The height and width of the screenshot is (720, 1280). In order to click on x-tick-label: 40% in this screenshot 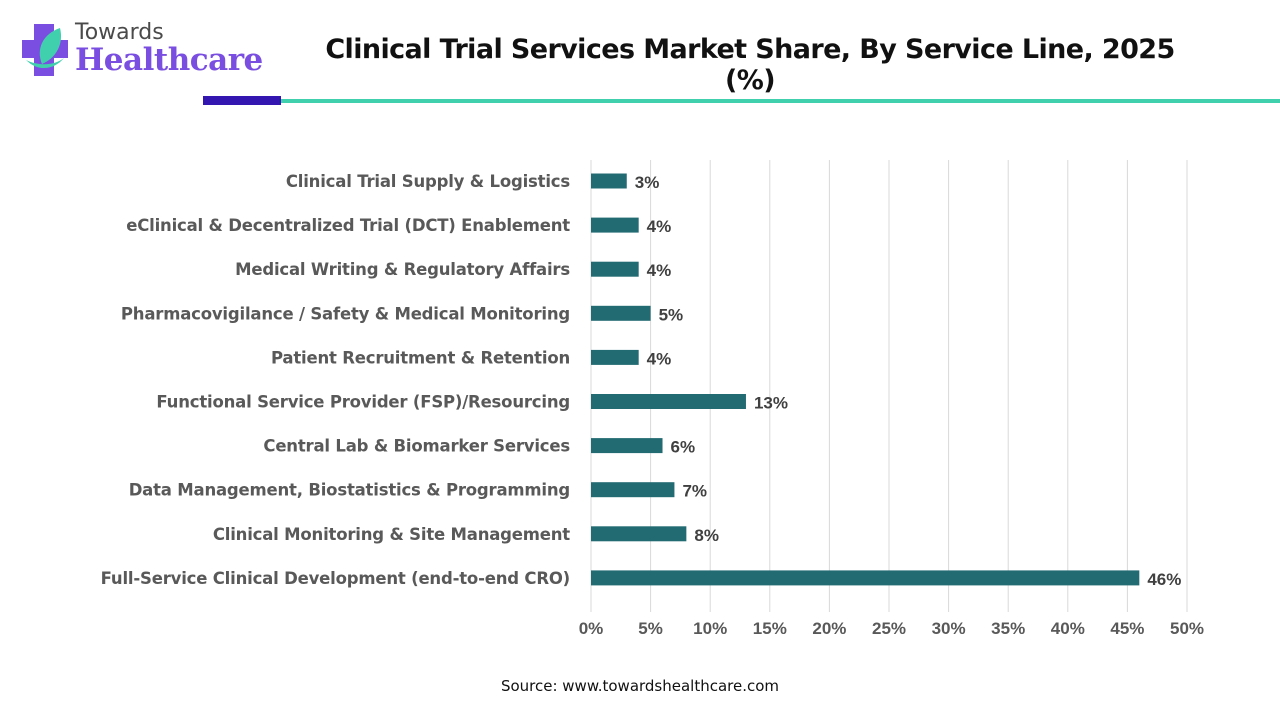, I will do `click(1068, 628)`.